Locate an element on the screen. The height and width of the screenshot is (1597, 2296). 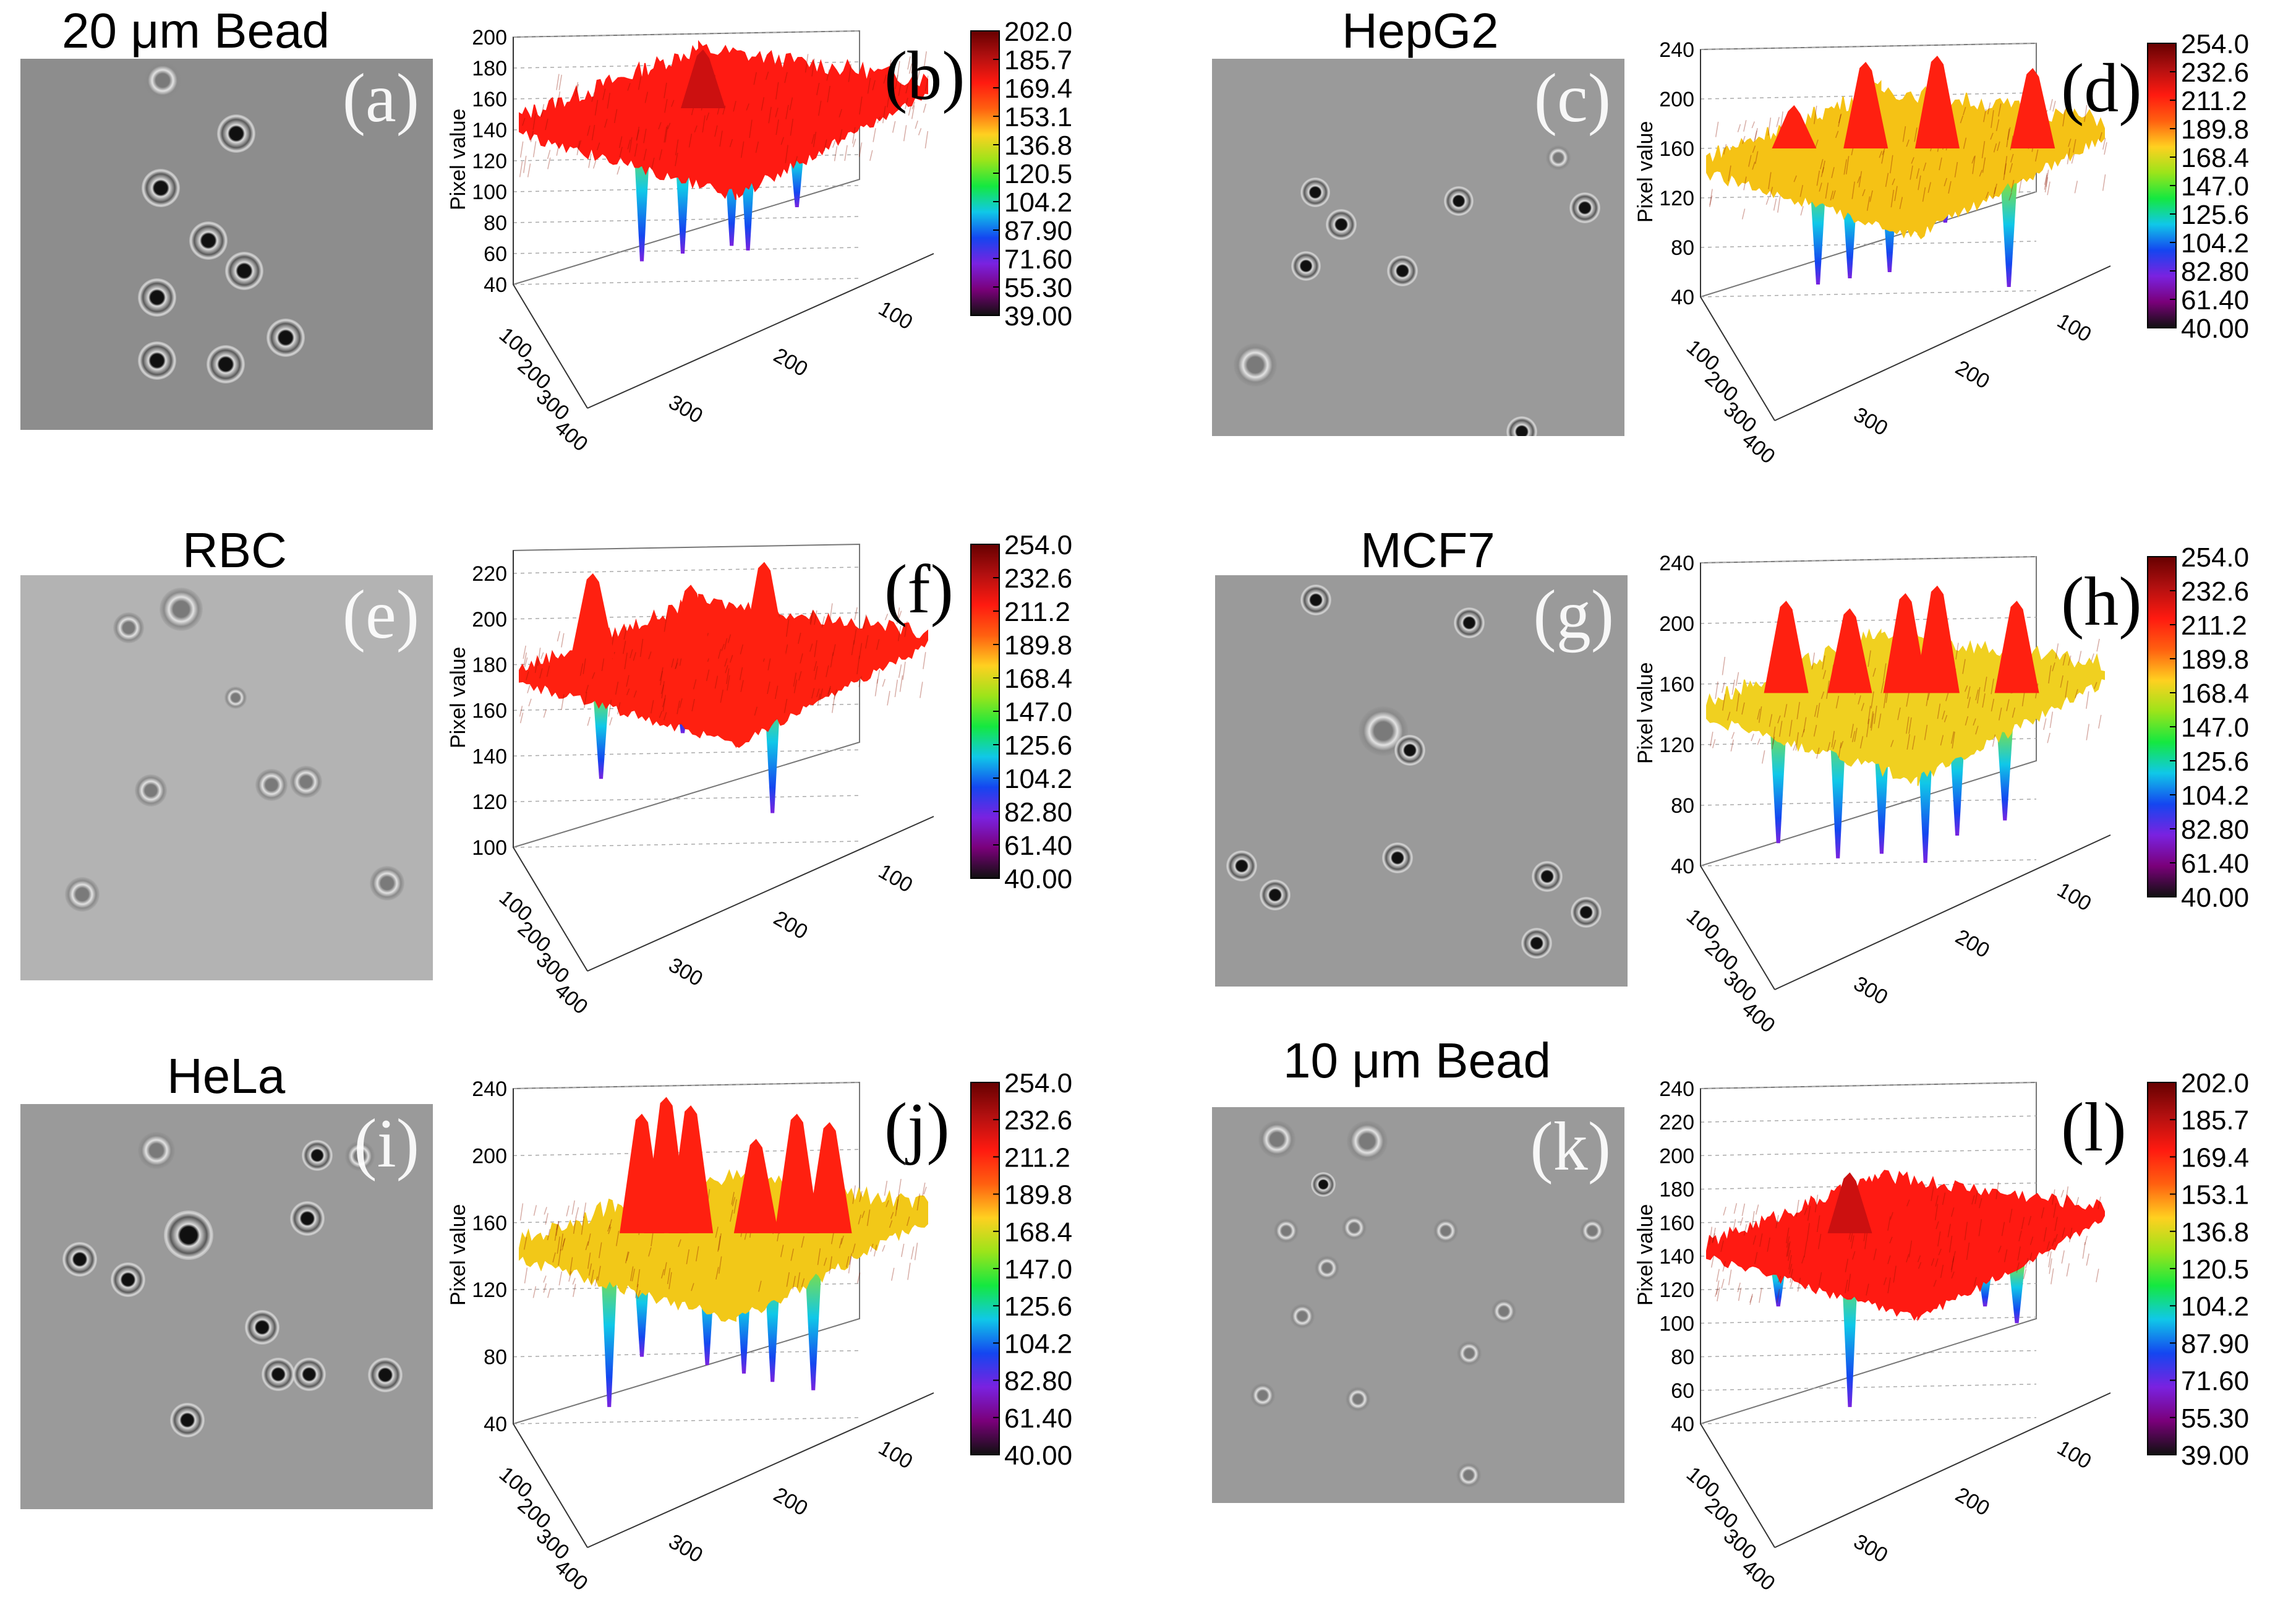
colorbar-tick-label: 153.1 is located at coordinates (2215, 1195).